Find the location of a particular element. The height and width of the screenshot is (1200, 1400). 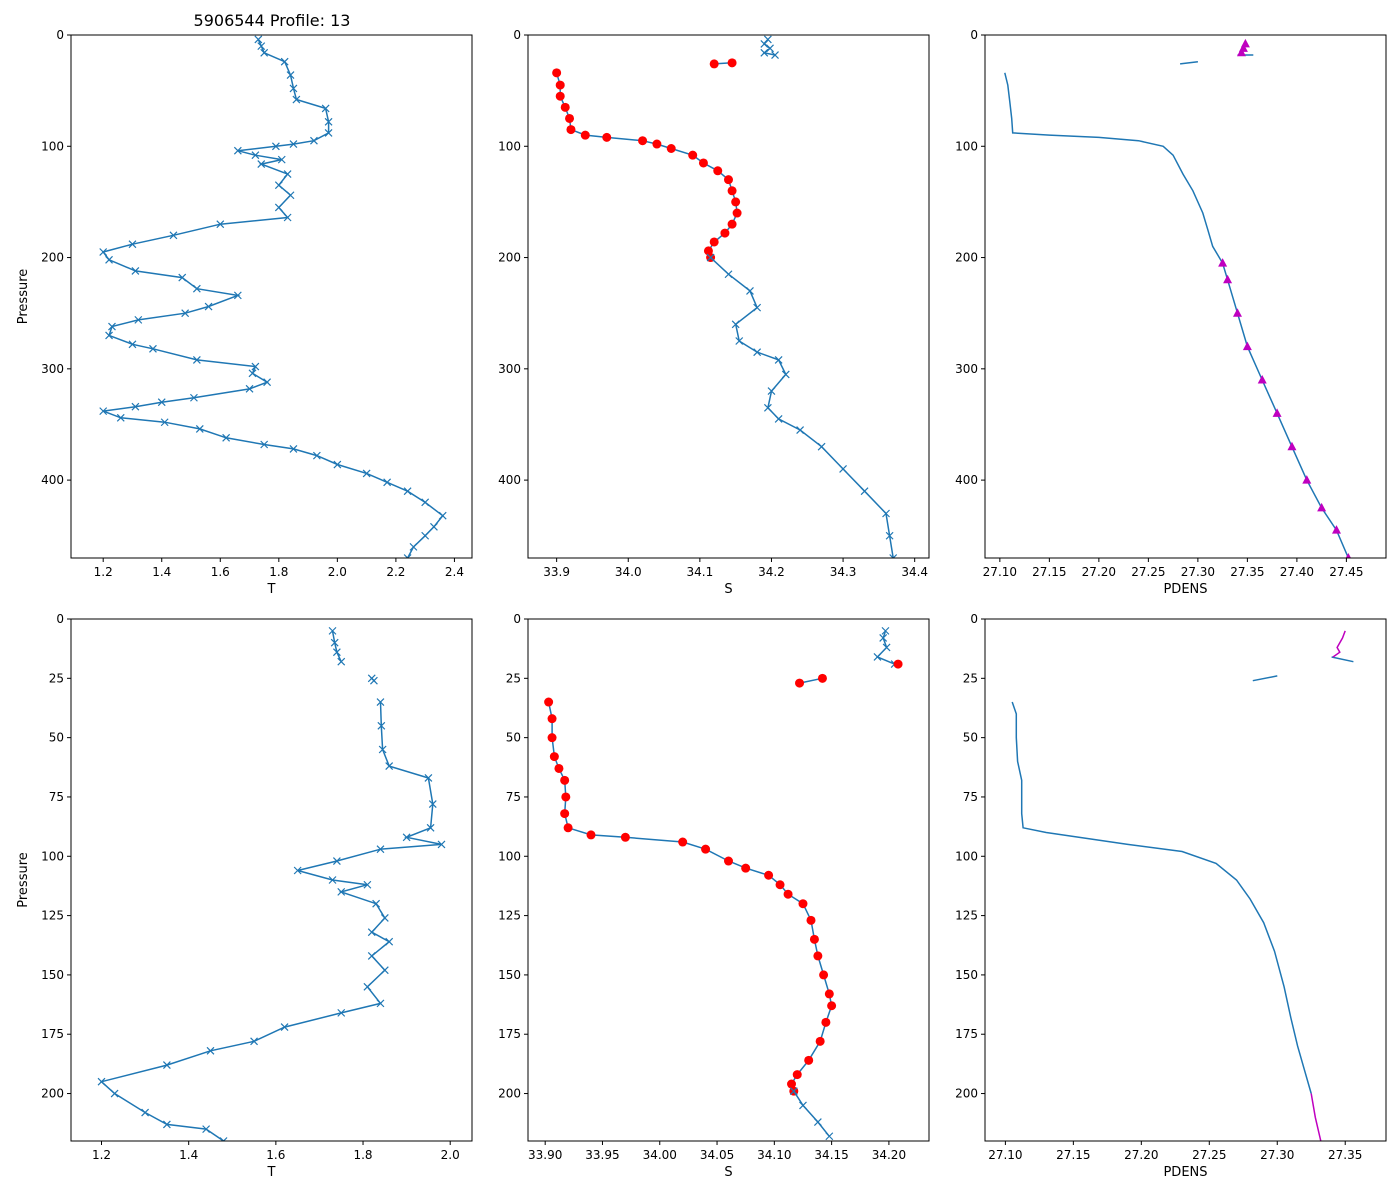

subplot-top-salinity: 33.9 34.0 34.1 34.2 34.3 34.4 0 100 200 300 400 S is located at coordinates (714, 312).